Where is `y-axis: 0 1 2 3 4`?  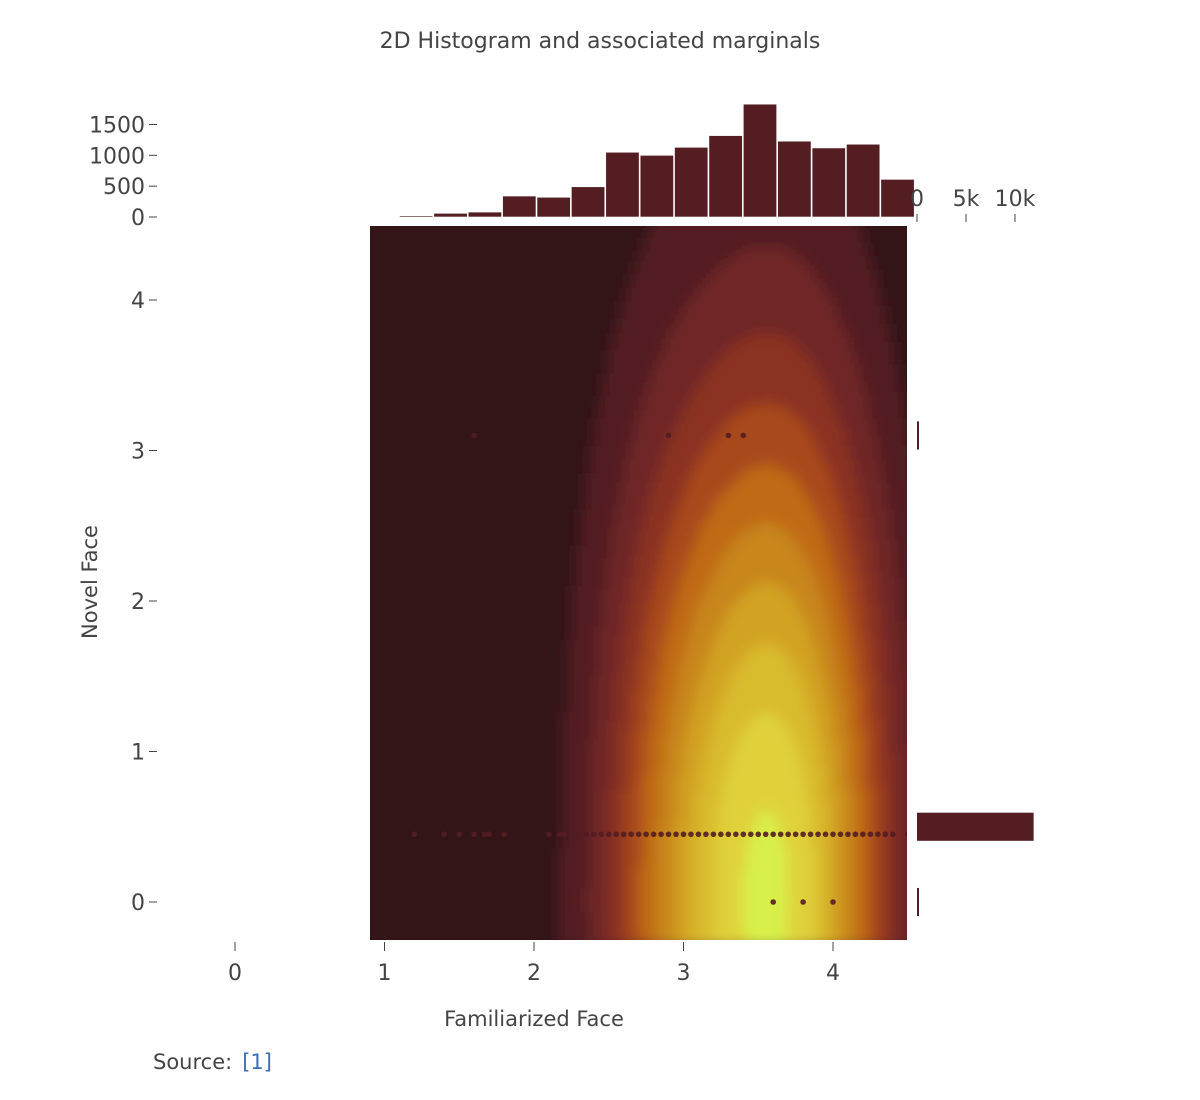
y-axis: 0 1 2 3 4 is located at coordinates (144, 602).